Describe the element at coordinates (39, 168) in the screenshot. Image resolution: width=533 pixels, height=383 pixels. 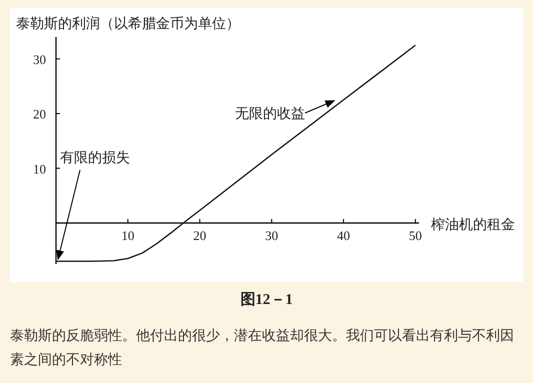
I see `y-tick-label: 10` at that location.